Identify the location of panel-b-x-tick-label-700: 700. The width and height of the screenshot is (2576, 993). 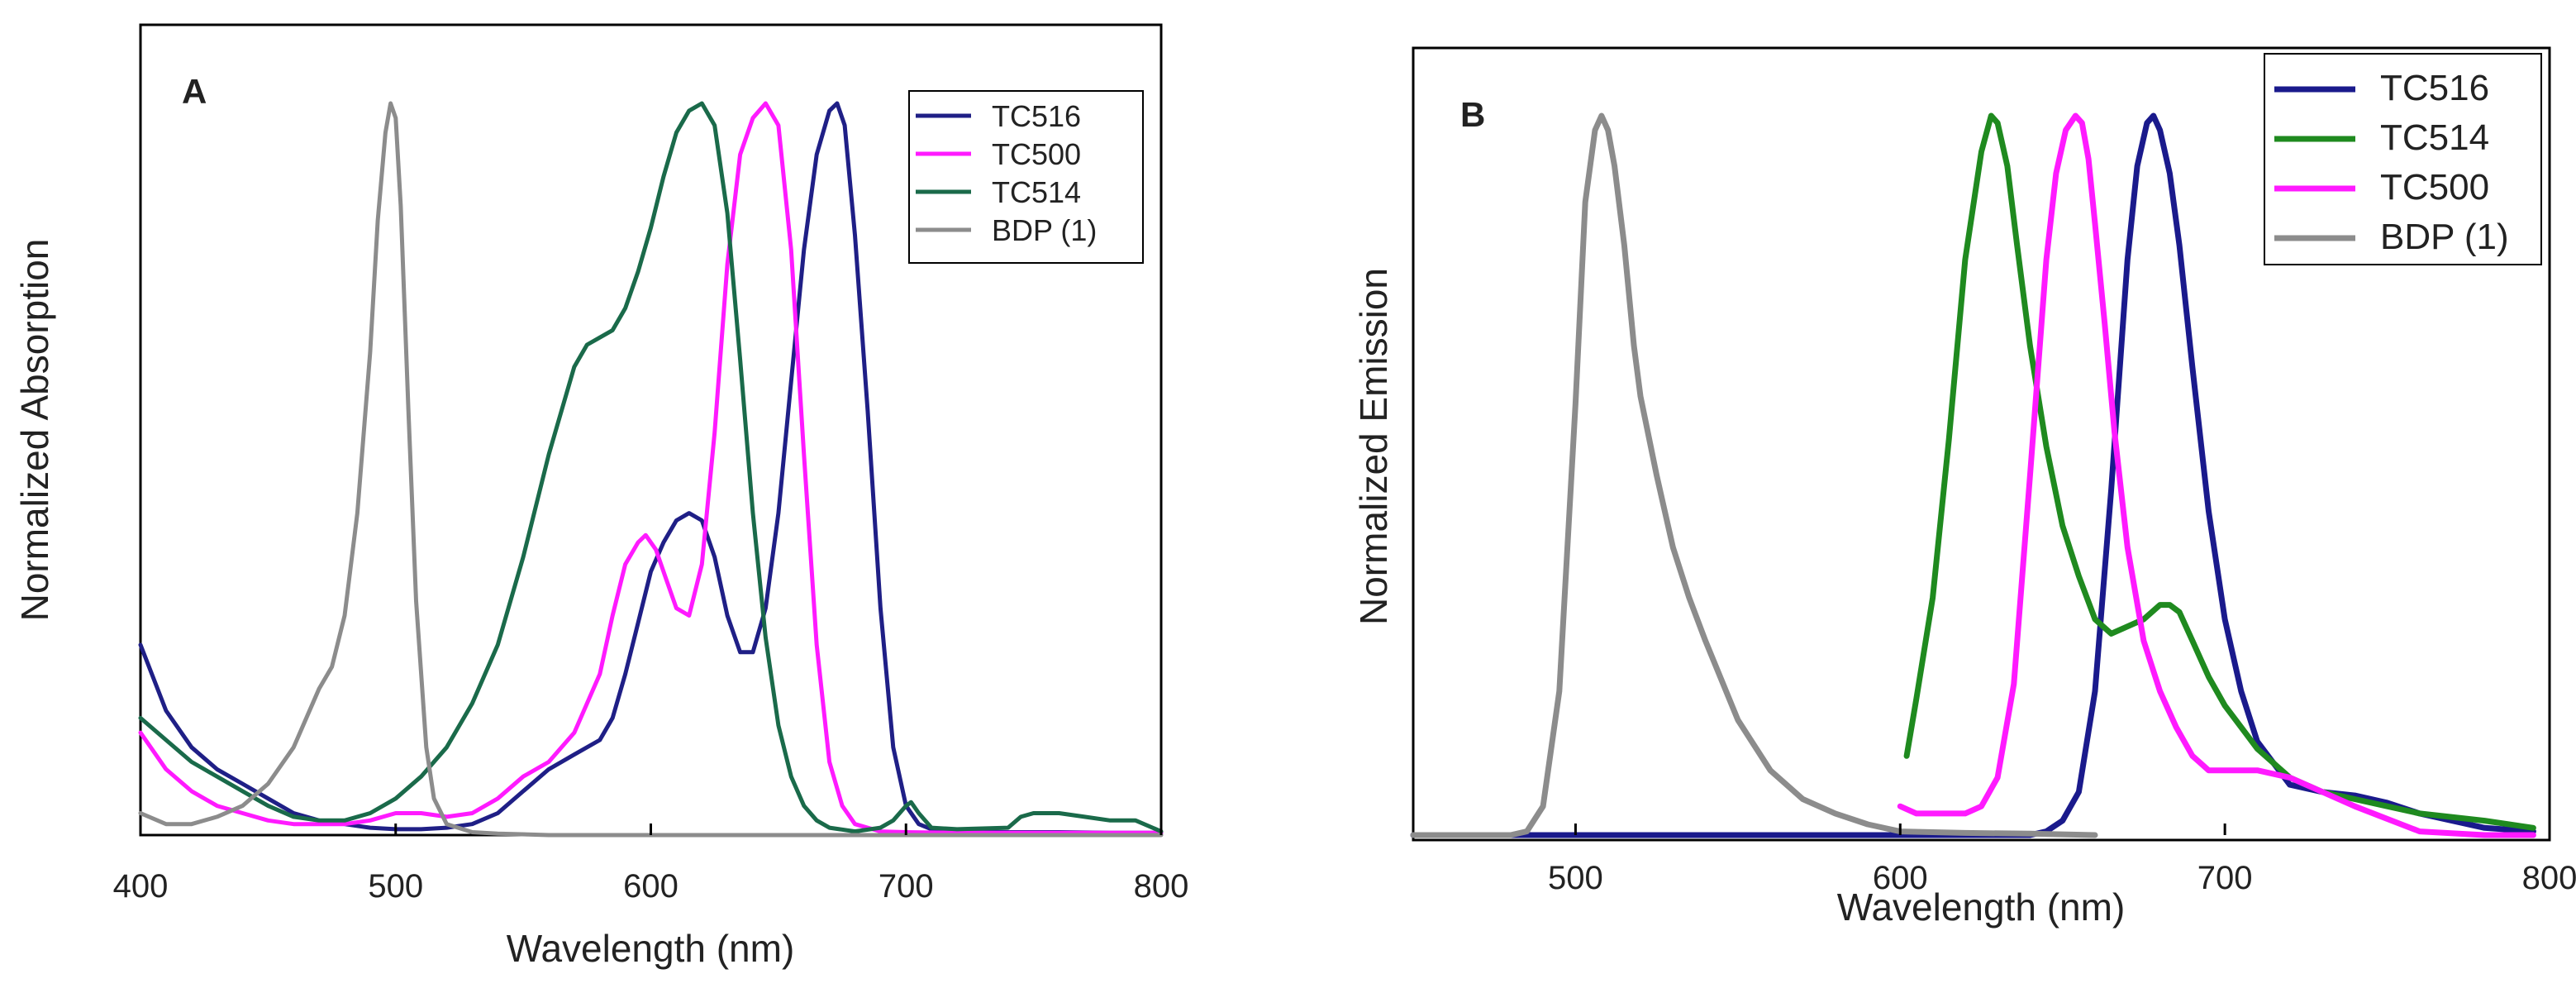
(2225, 878).